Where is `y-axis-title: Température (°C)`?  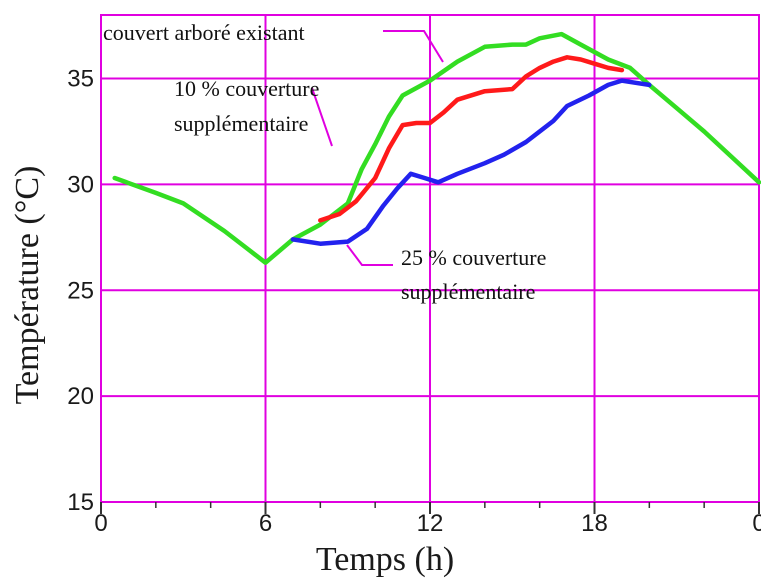
y-axis-title: Température (°C) is located at coordinates (27, 285).